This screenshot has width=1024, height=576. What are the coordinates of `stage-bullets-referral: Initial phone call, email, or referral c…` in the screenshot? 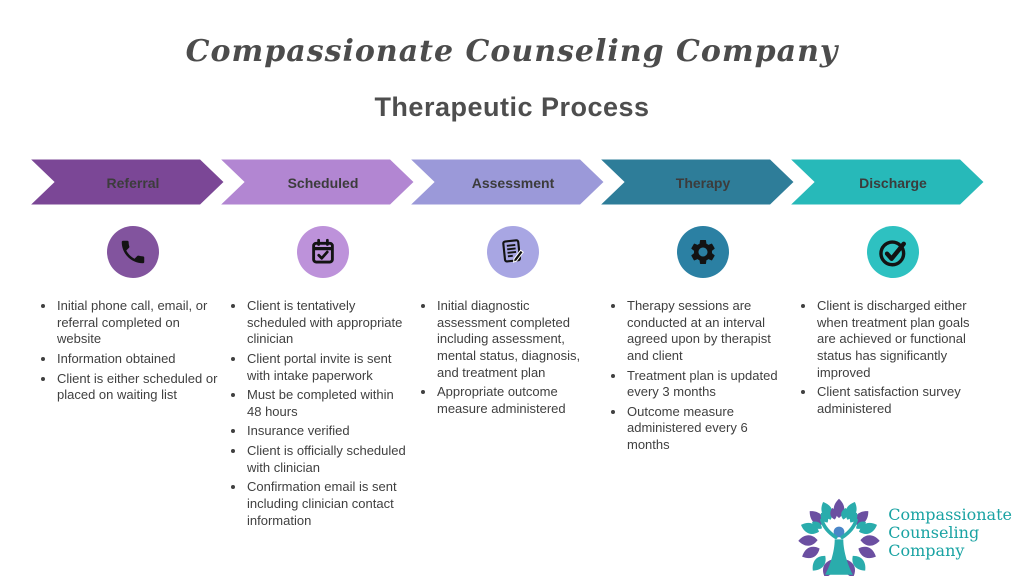 It's located at (133, 415).